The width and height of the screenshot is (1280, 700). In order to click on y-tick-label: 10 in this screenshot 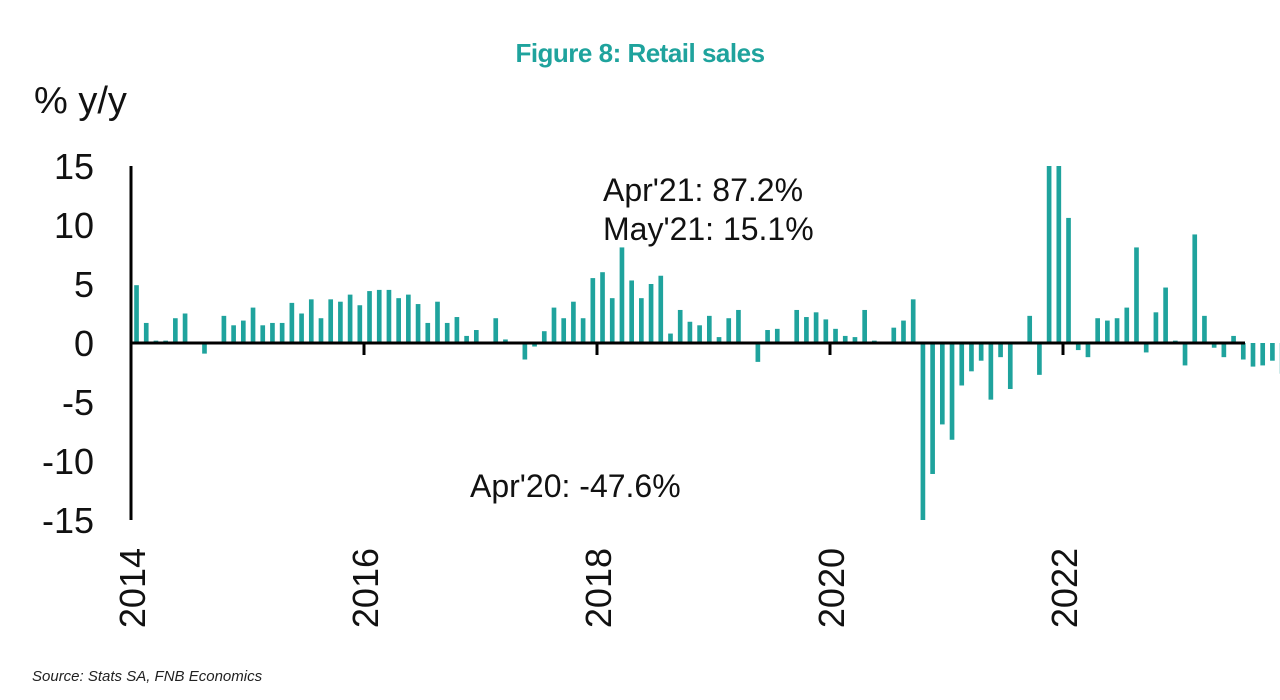, I will do `click(74, 225)`.